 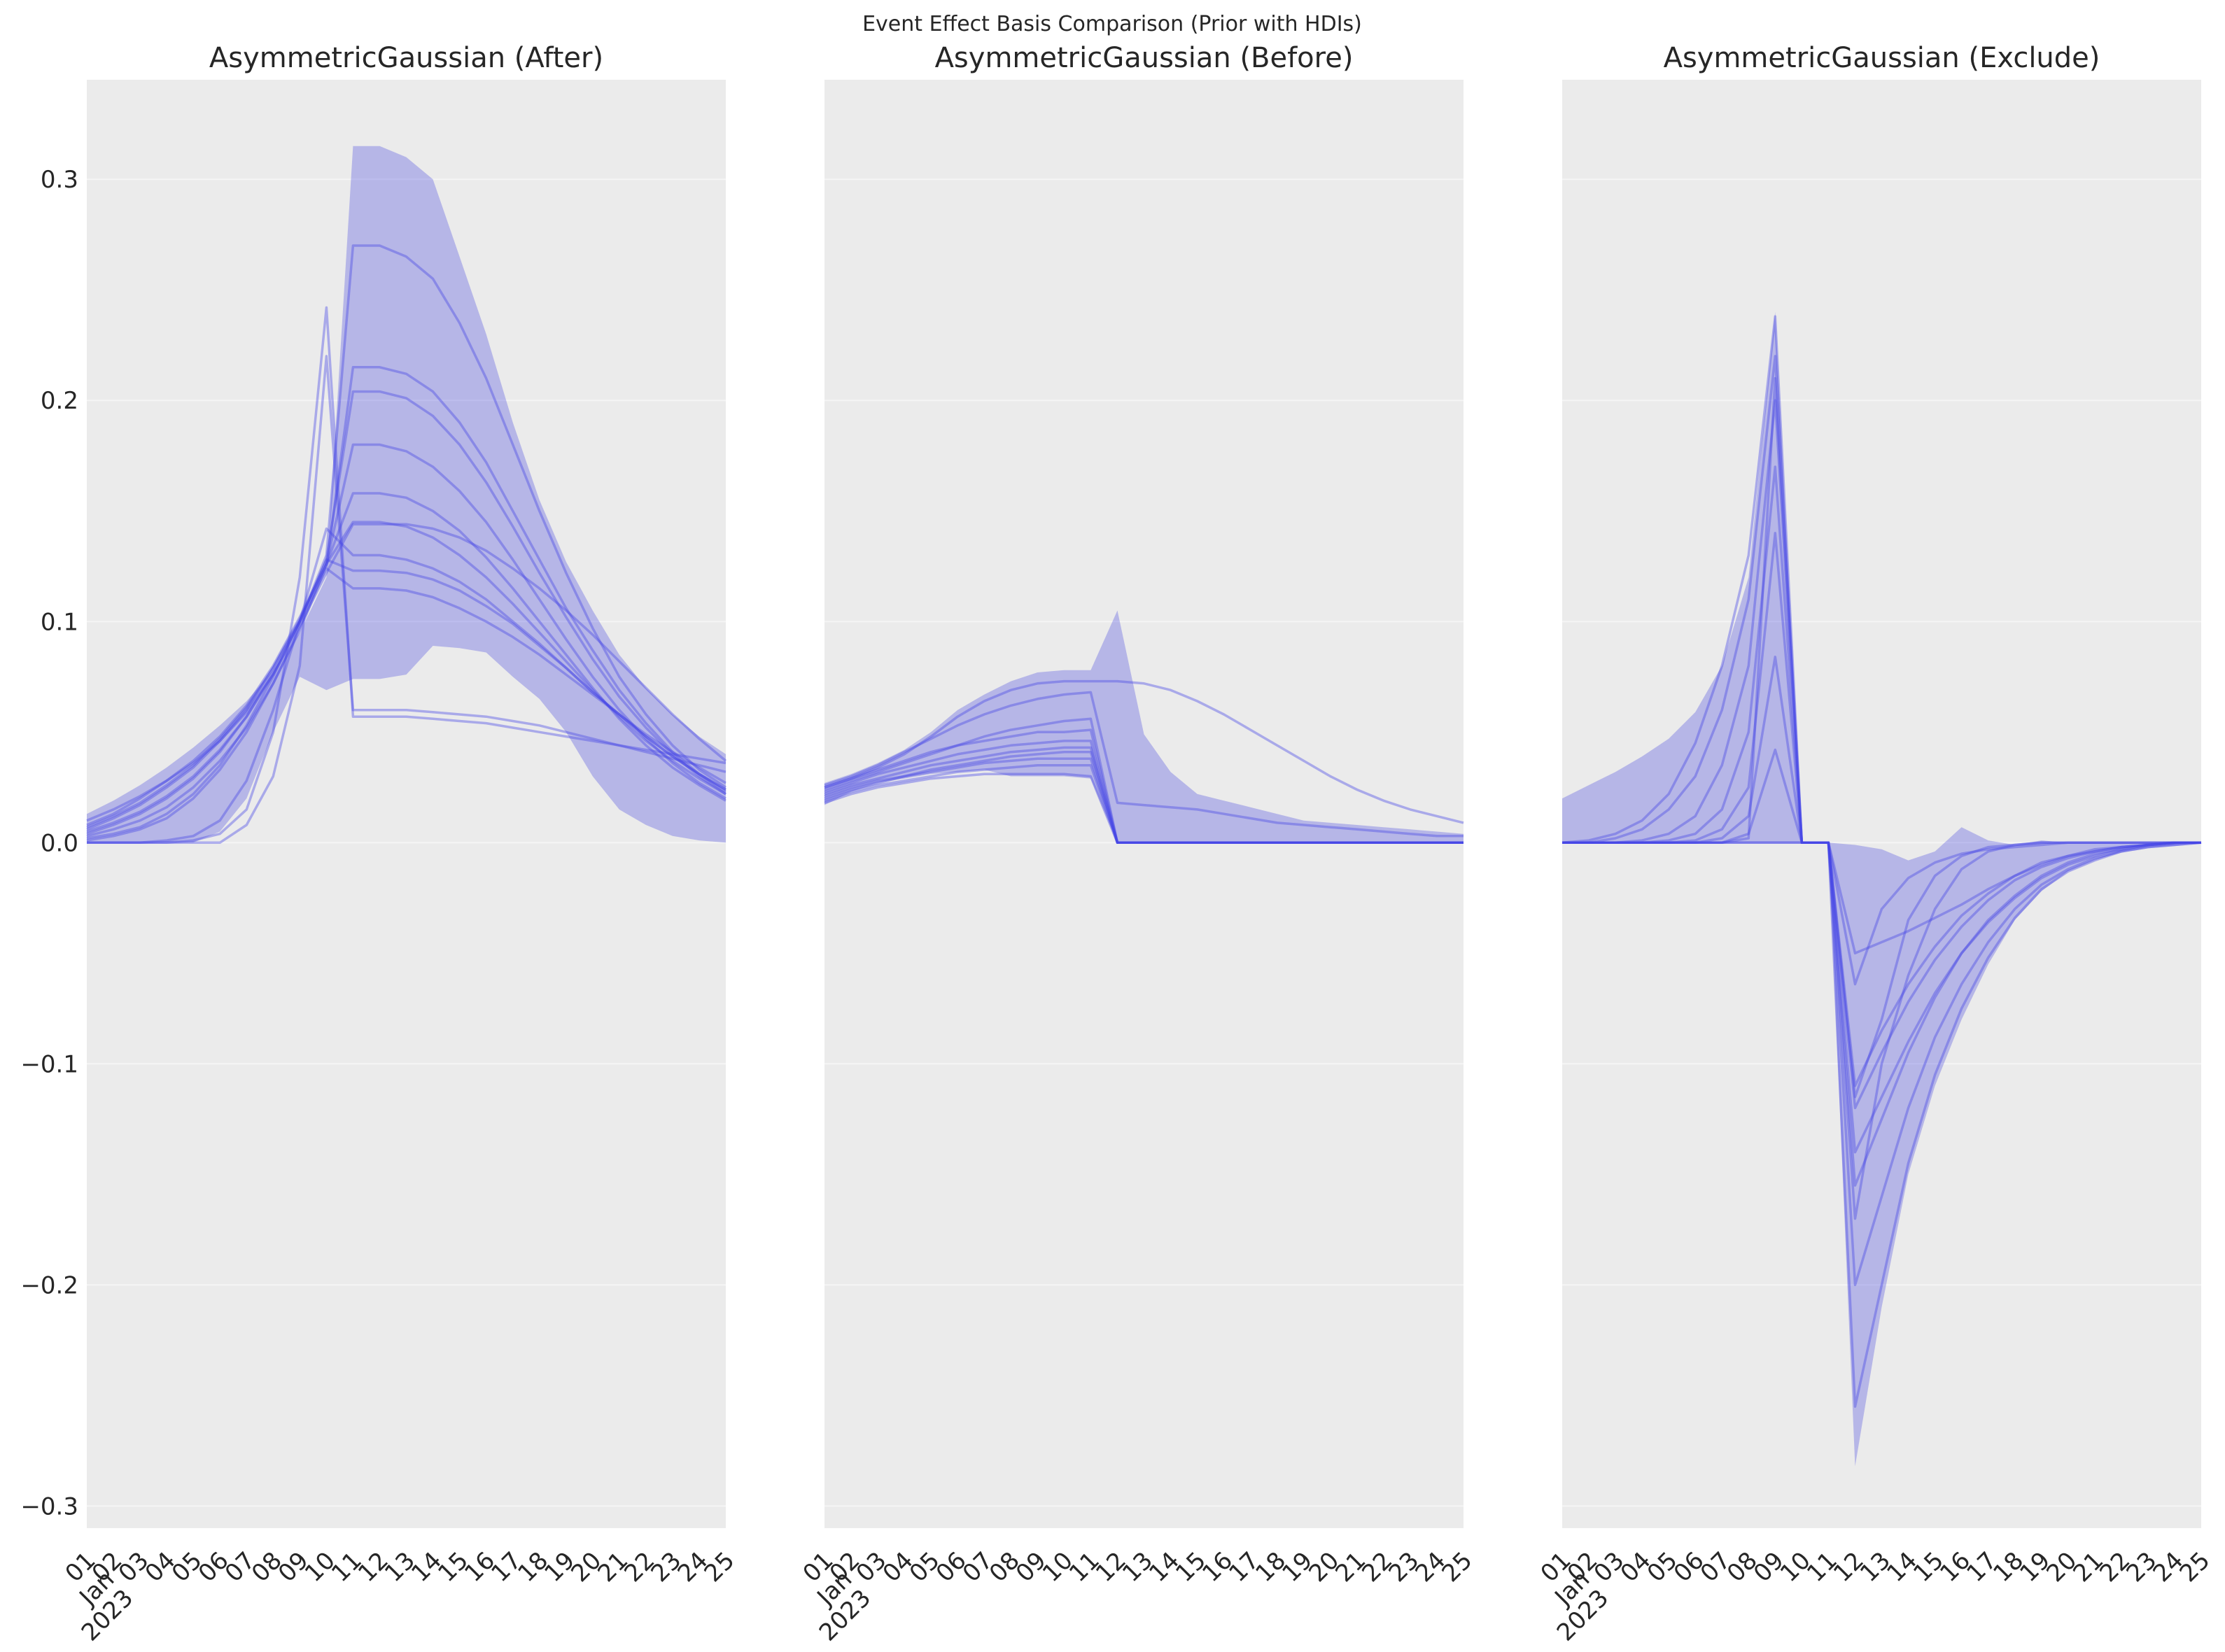 What do you see at coordinates (60, 180) in the screenshot?
I see `y-tick-label: 0.3` at bounding box center [60, 180].